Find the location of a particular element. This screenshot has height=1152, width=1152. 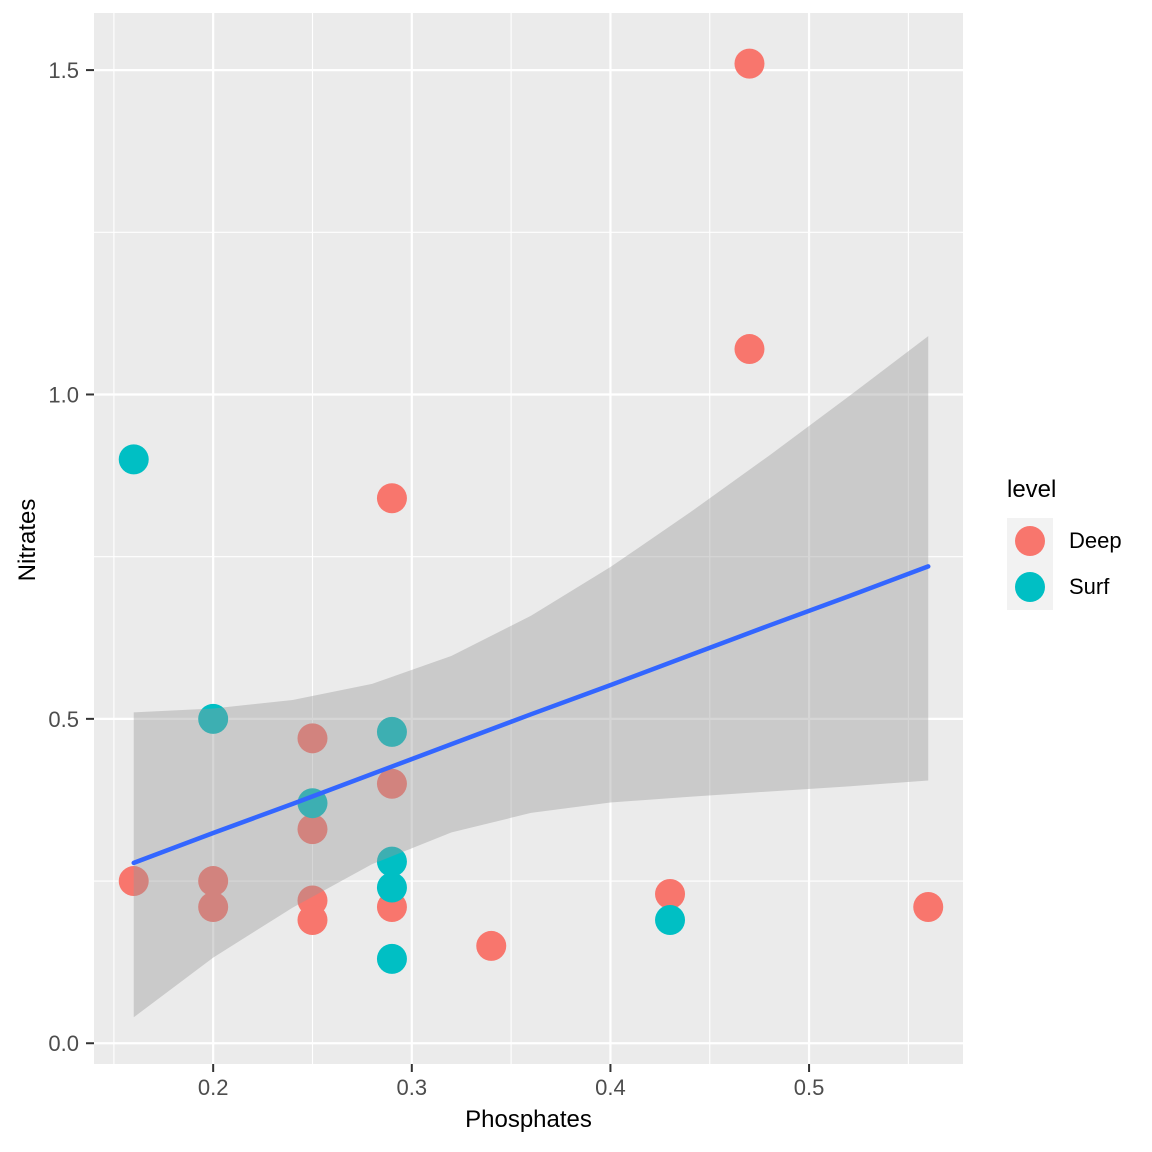

legend-label-deep: Deep is located at coordinates (1095, 540).